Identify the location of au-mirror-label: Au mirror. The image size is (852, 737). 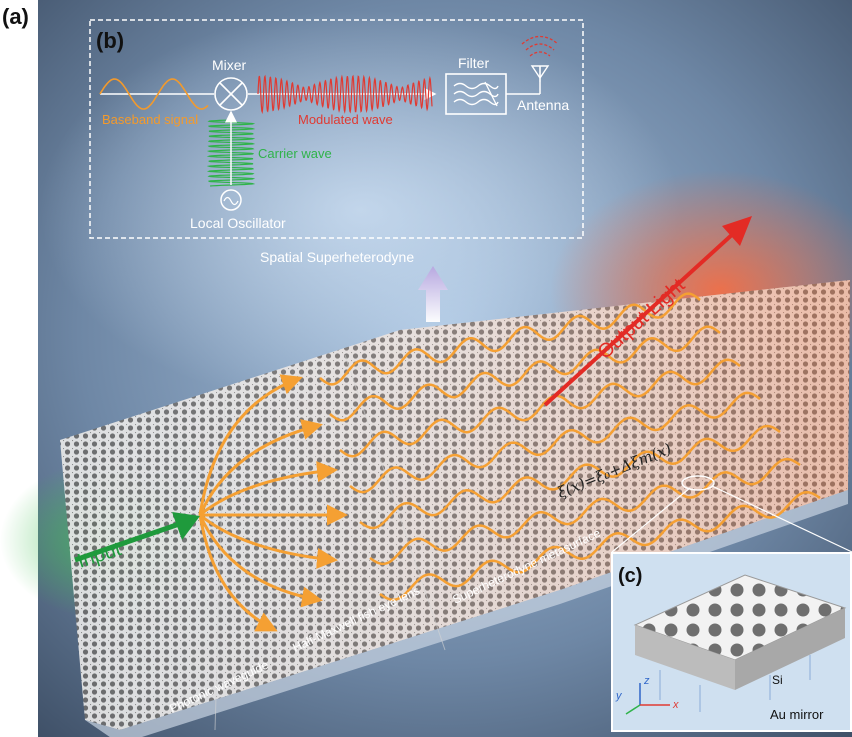
(797, 714).